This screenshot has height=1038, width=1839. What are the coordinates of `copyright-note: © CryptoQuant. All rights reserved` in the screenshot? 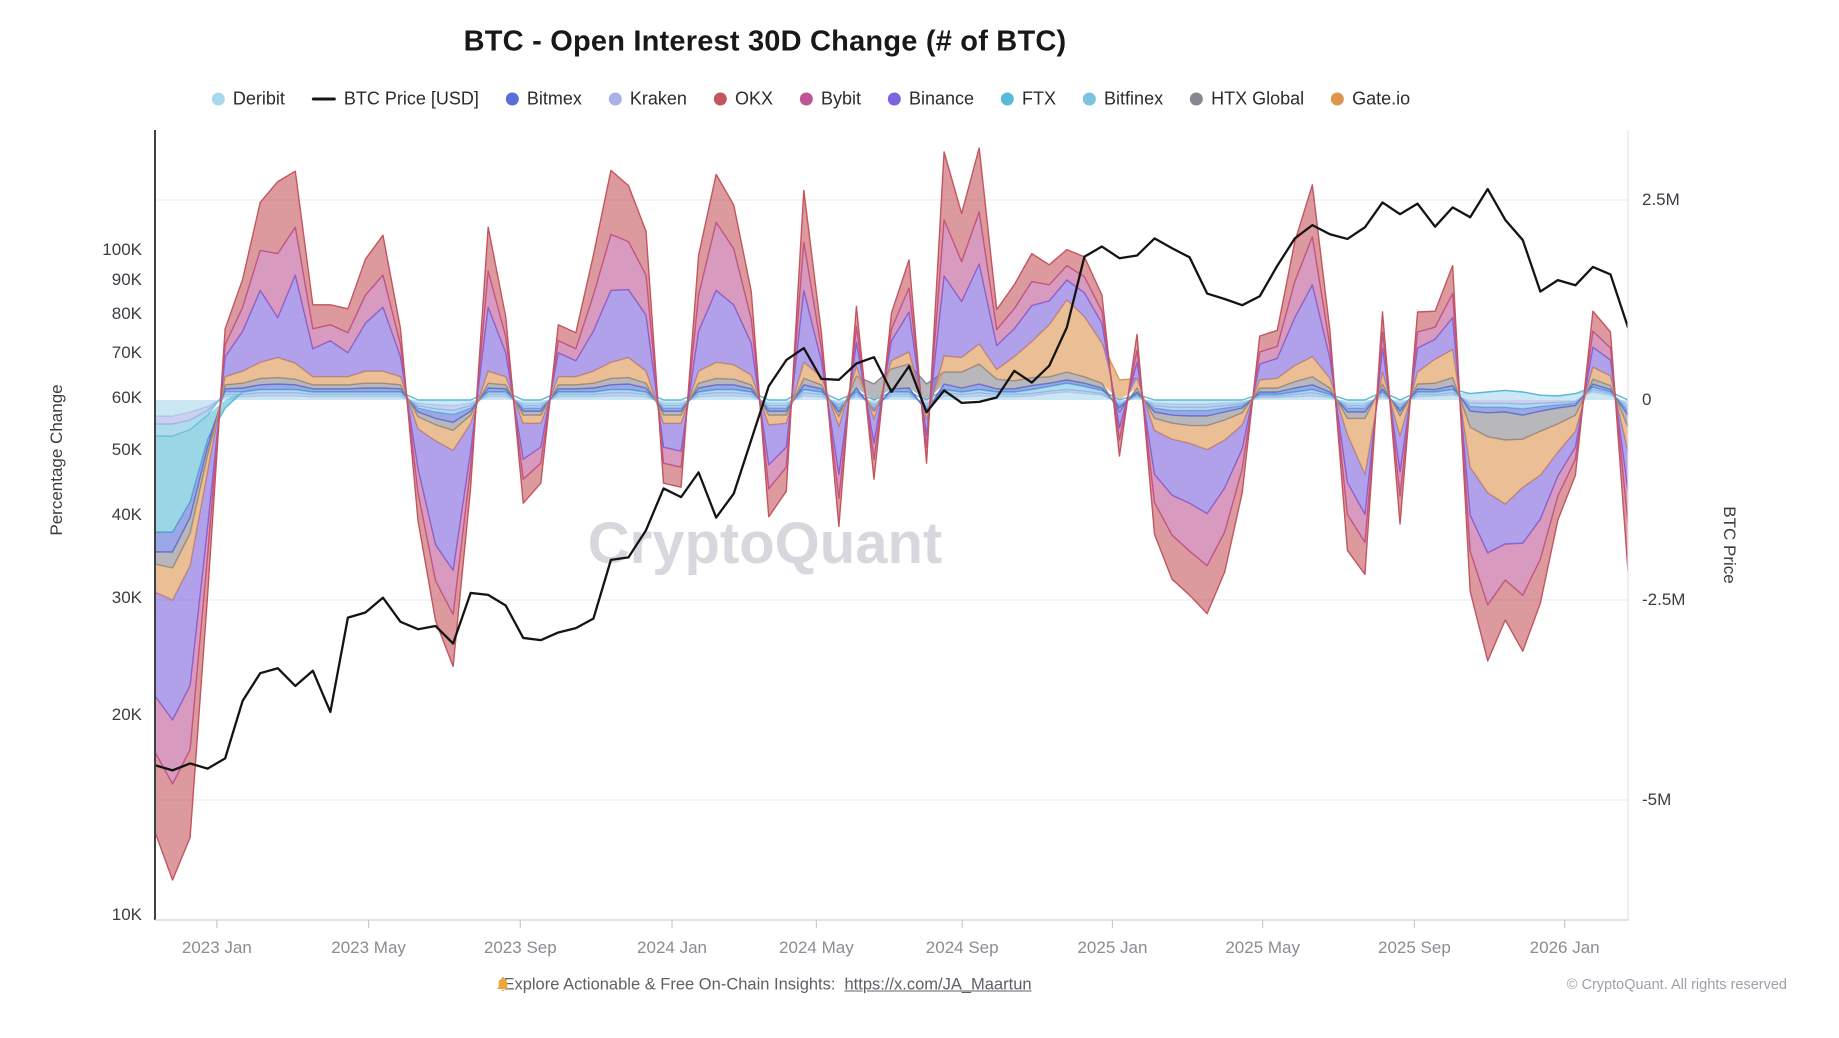 It's located at (1676, 985).